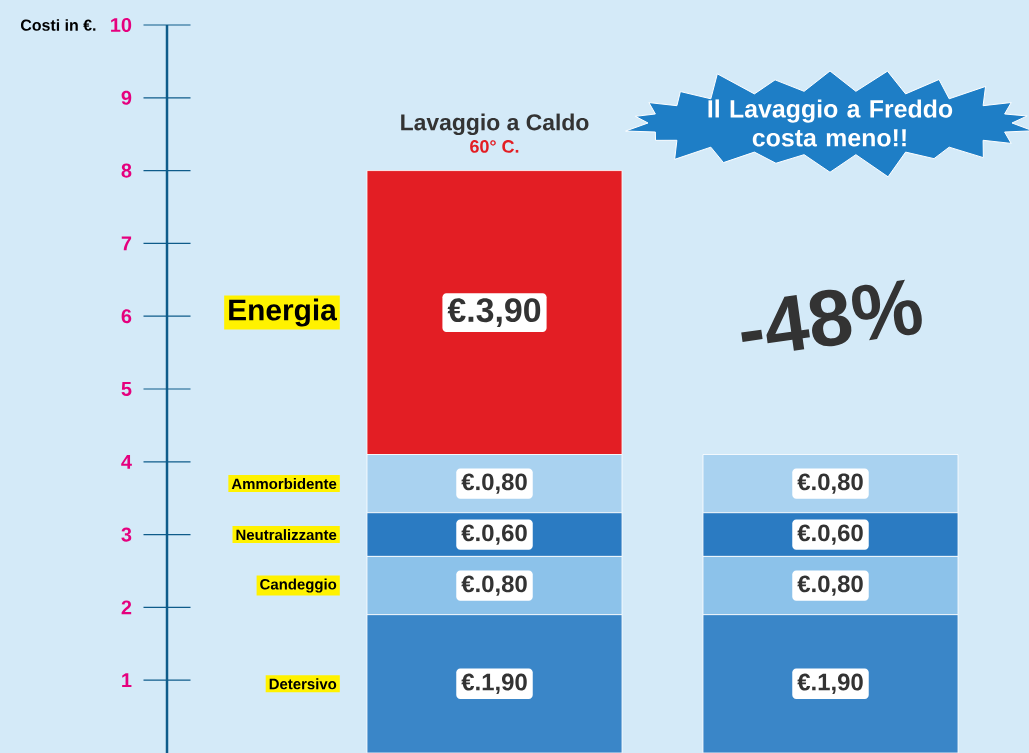 This screenshot has height=753, width=1029. What do you see at coordinates (494, 313) in the screenshot?
I see `data-label: €.3,90` at bounding box center [494, 313].